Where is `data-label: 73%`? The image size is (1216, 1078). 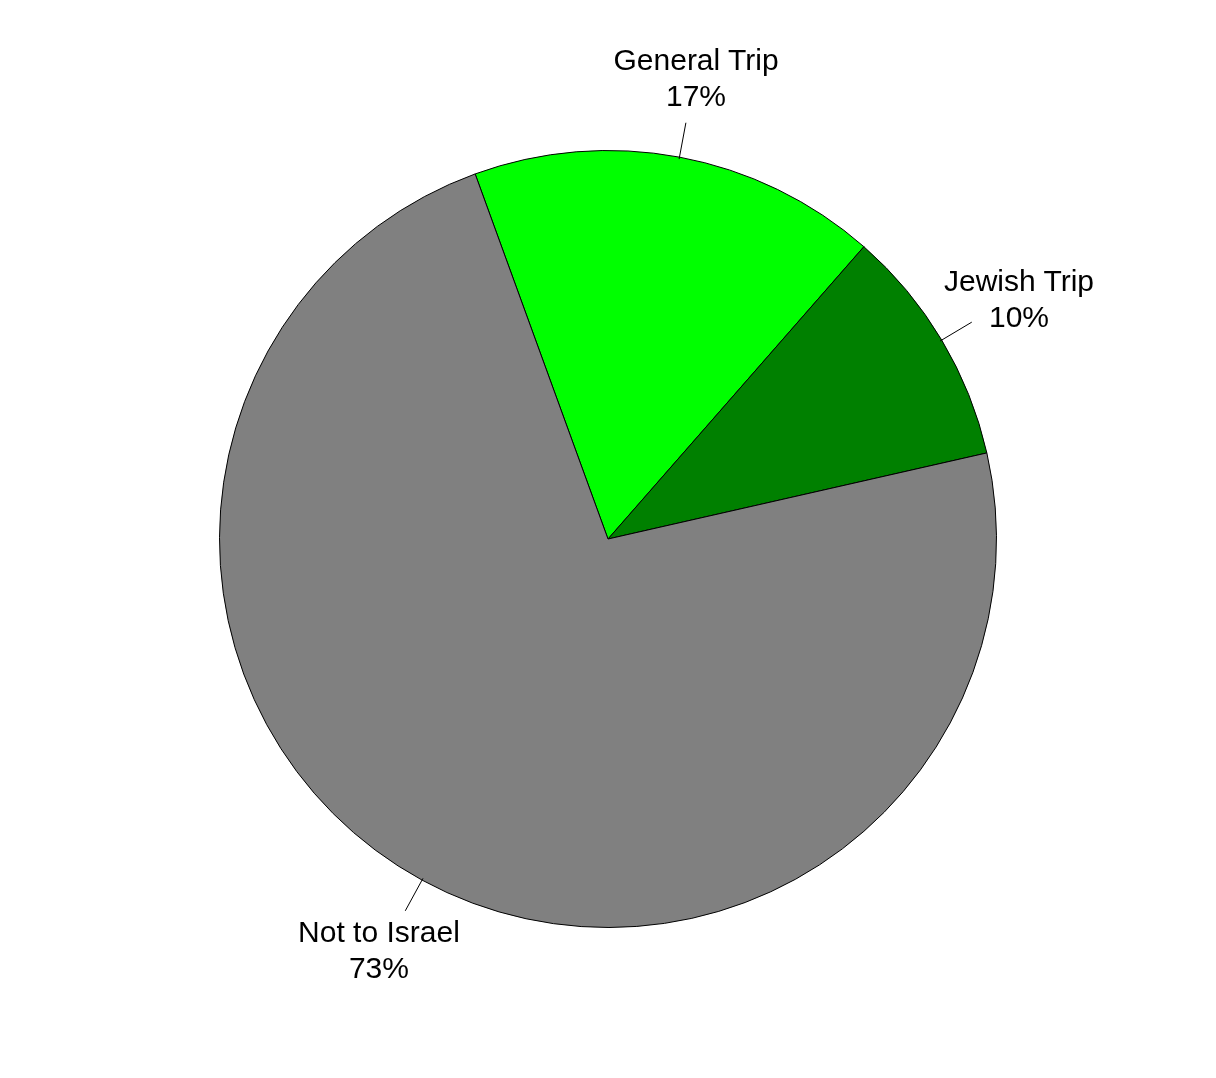 data-label: 73% is located at coordinates (378, 968).